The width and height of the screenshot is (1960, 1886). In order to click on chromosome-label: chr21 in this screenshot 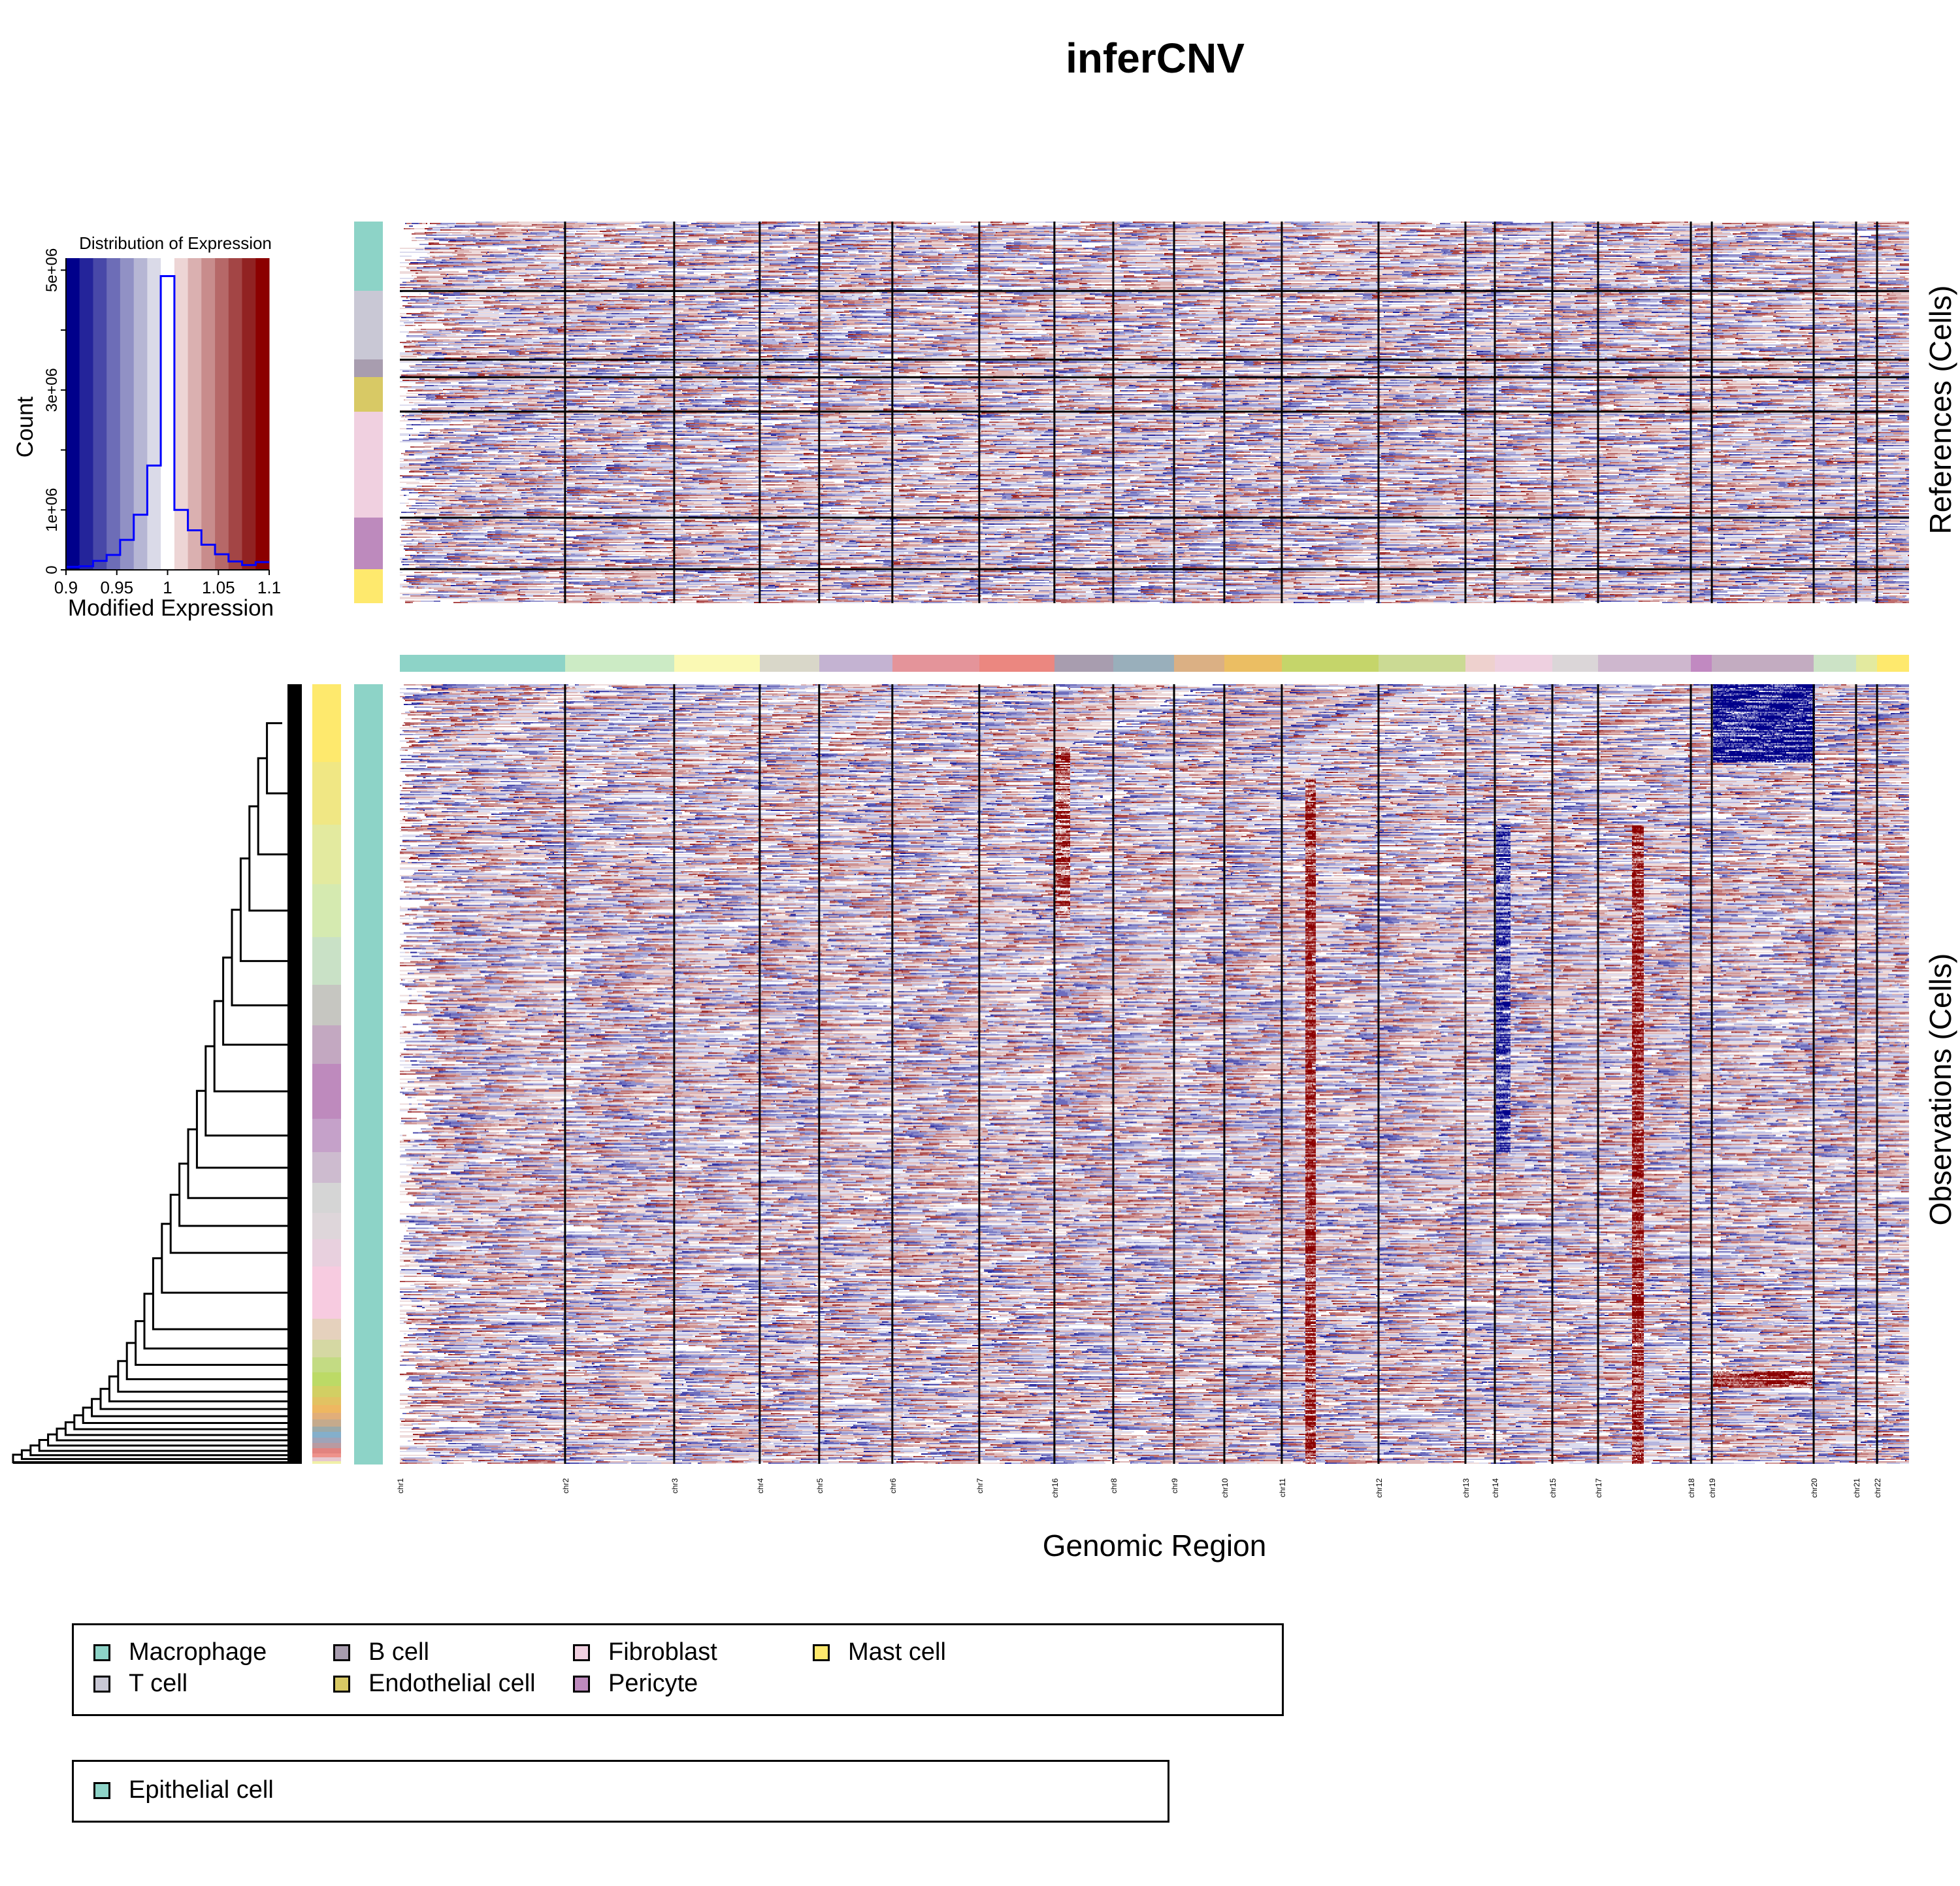, I will do `click(1856, 1488)`.